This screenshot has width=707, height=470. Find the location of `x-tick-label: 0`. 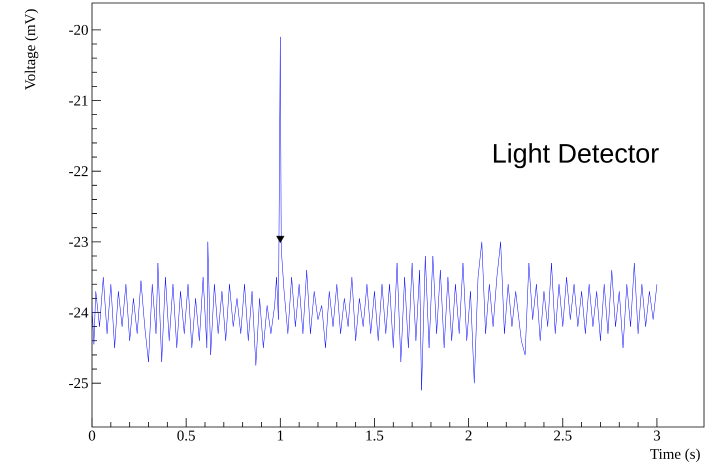

x-tick-label: 0 is located at coordinates (92, 435).